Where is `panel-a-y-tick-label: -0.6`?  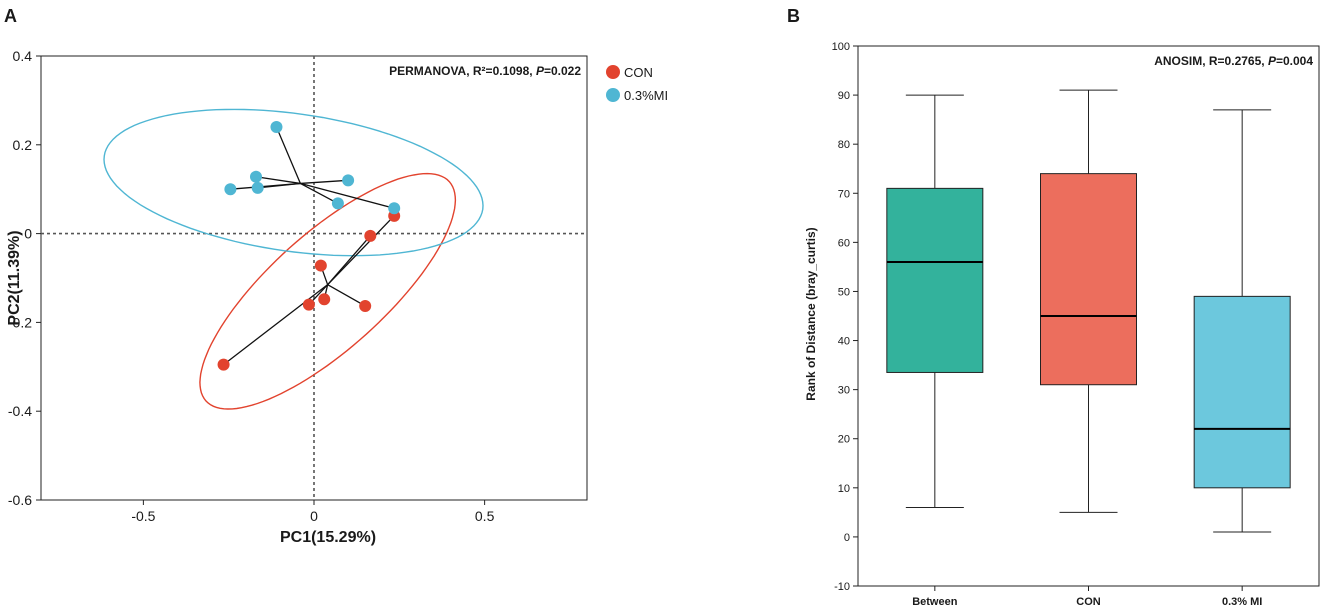
panel-a-y-tick-label: -0.6 is located at coordinates (20, 500).